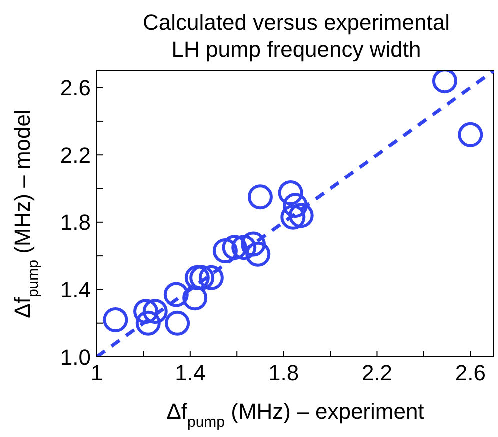  I want to click on x-tick-label: 2.6, so click(470, 373).